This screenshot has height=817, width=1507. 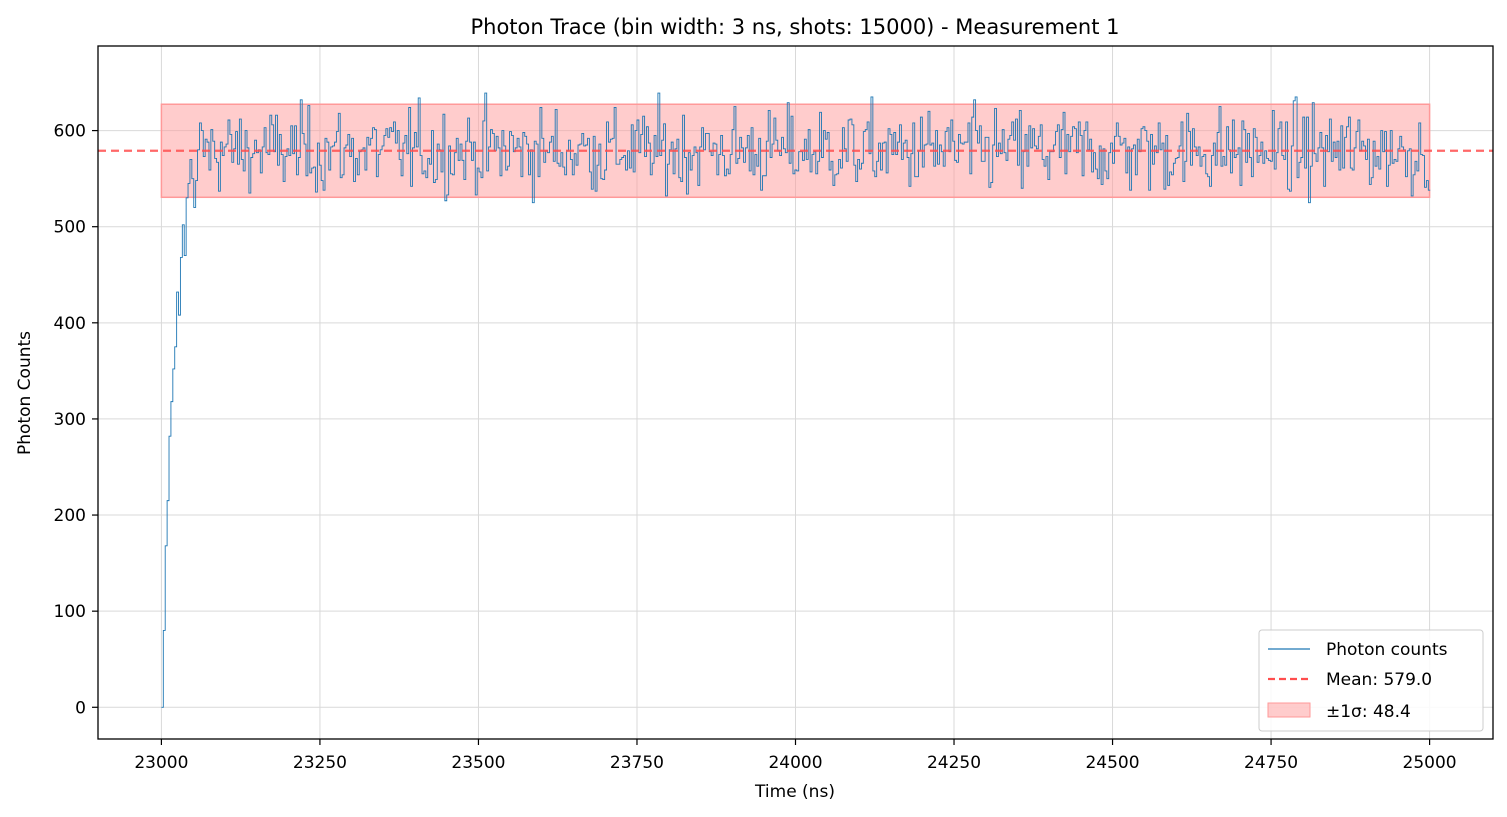 I want to click on legend-trace-label: Photon counts, so click(x=1387, y=650).